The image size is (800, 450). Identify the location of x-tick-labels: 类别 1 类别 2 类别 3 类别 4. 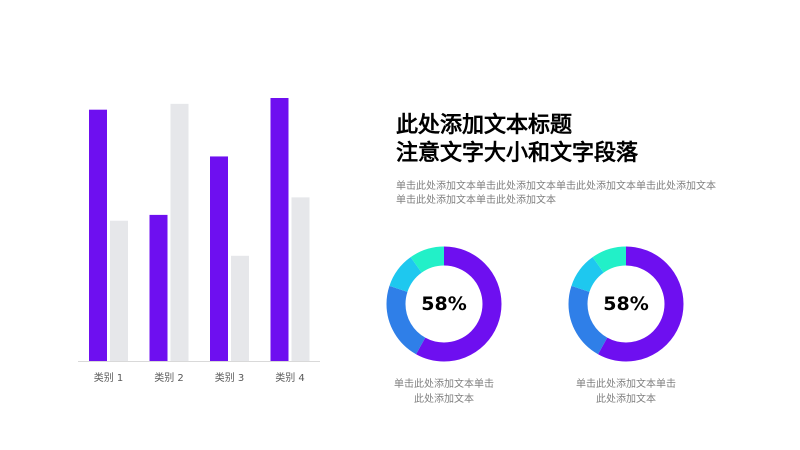
(199, 377).